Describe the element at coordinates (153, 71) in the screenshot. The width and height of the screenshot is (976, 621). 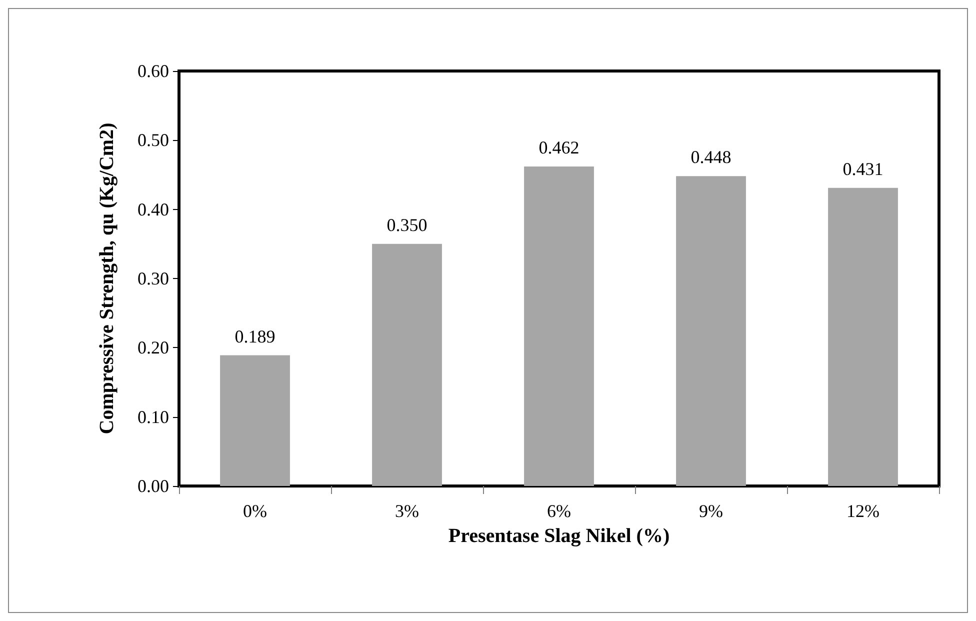
I see `y-tick-label: 0.60` at that location.